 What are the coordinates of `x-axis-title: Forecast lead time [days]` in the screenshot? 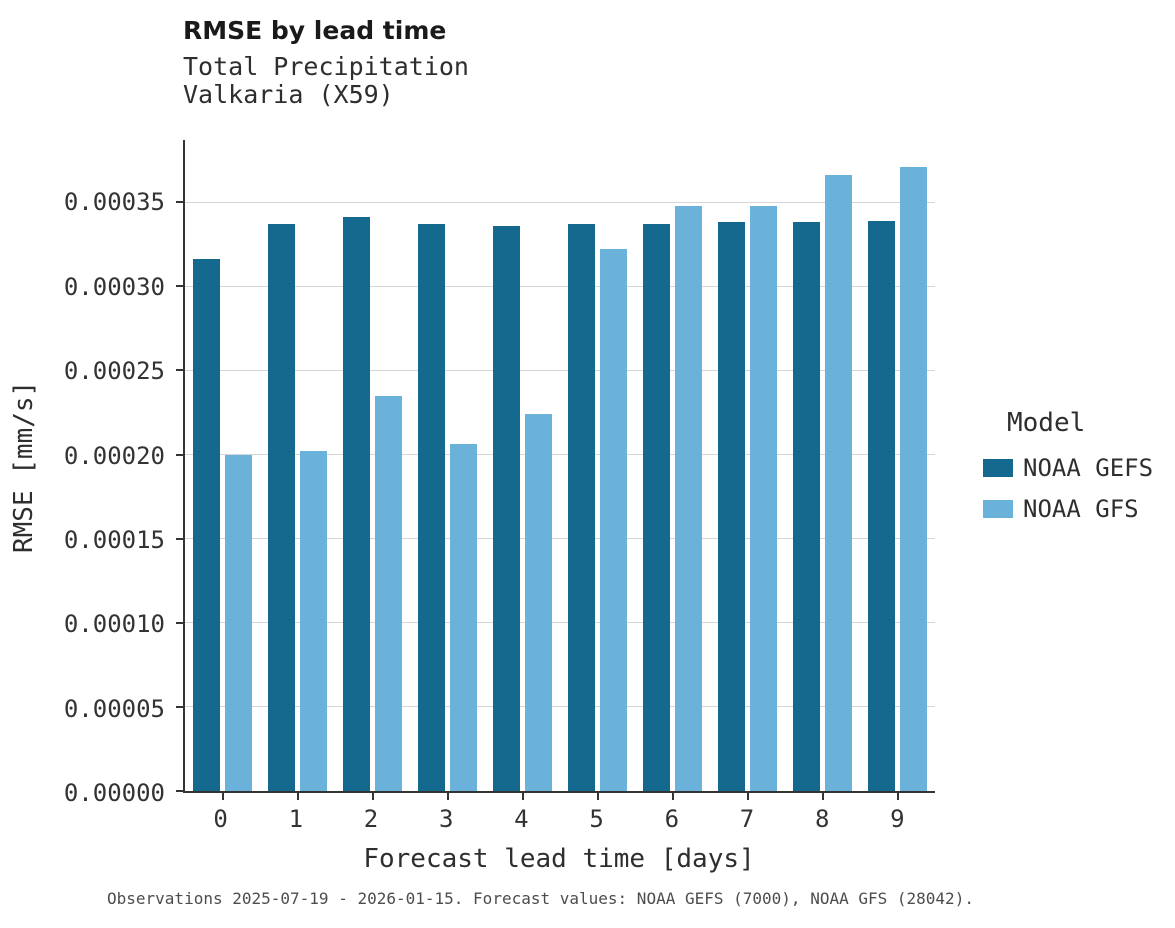 It's located at (559, 859).